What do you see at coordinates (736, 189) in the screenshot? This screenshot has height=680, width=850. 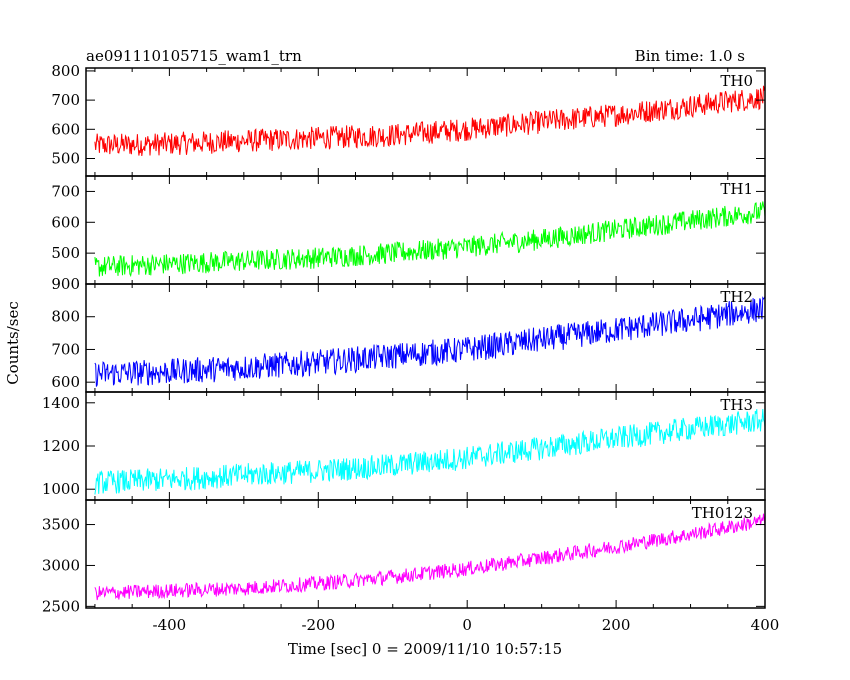 I see `panel-name-label: TH1` at bounding box center [736, 189].